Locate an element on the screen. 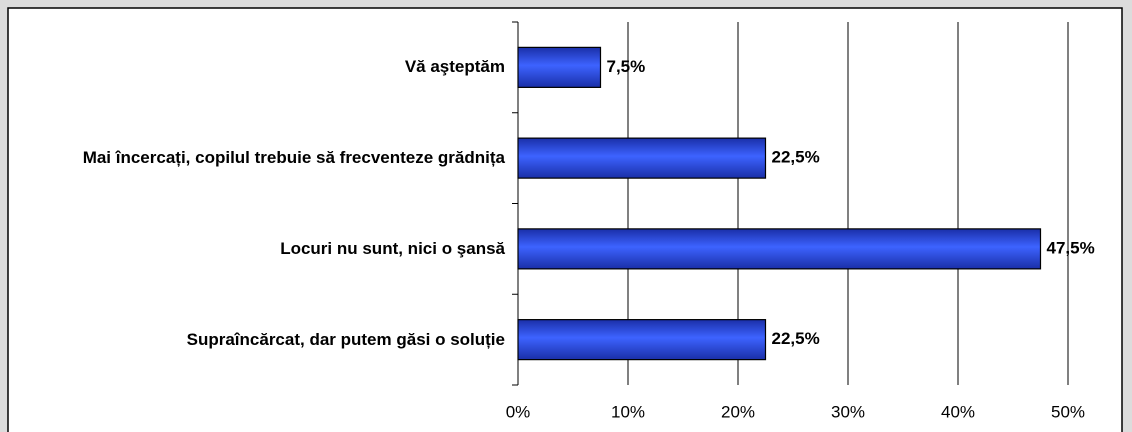  y-tick-text: Vă aşteptăm is located at coordinates (454, 67).